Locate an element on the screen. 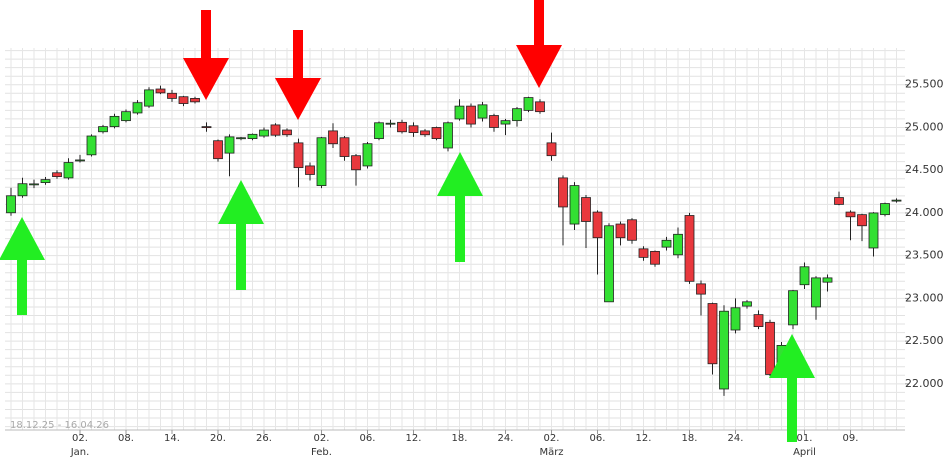 The image size is (947, 464). y-tick-label: 24.000 is located at coordinates (924, 212).